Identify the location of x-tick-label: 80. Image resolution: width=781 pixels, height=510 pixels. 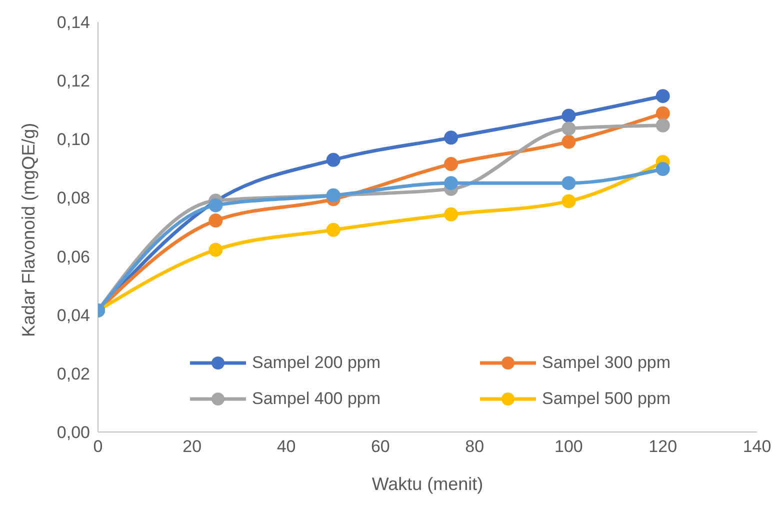
(474, 446).